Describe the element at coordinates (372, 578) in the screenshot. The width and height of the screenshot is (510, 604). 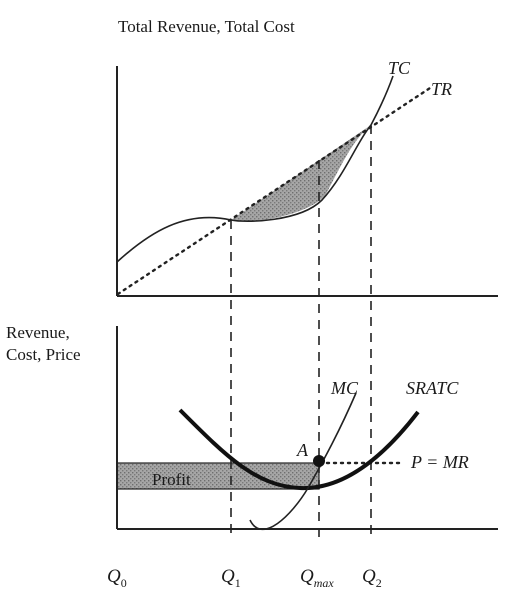
I see `q2-label: Q2` at that location.